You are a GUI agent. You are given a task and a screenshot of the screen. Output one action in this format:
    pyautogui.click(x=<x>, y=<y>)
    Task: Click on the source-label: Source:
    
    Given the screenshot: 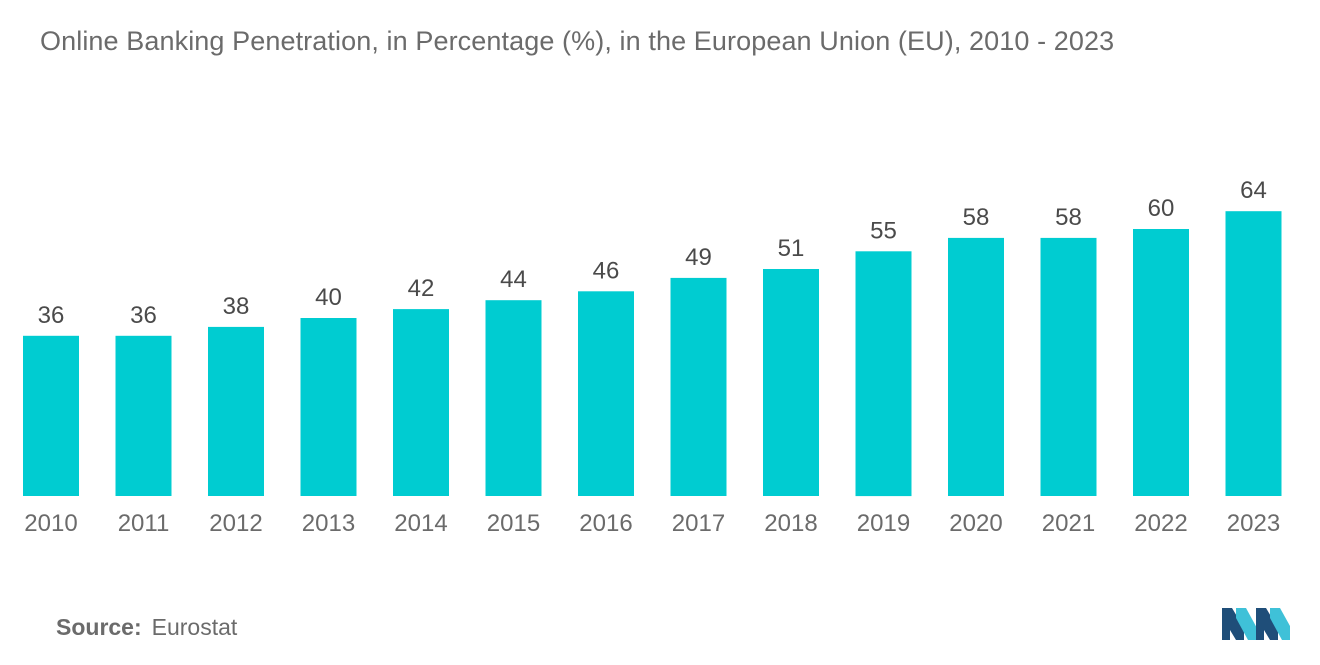 What is the action you would take?
    pyautogui.click(x=99, y=627)
    